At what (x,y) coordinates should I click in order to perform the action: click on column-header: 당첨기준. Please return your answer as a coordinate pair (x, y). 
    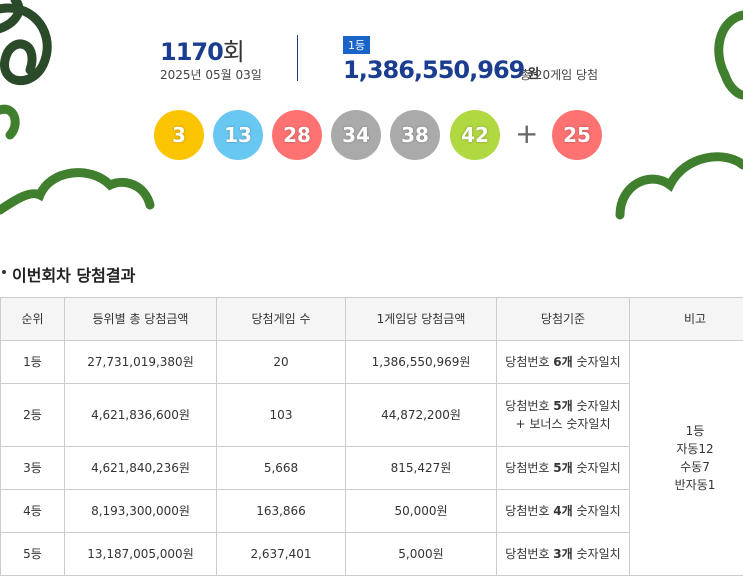
    Looking at the image, I should click on (563, 319).